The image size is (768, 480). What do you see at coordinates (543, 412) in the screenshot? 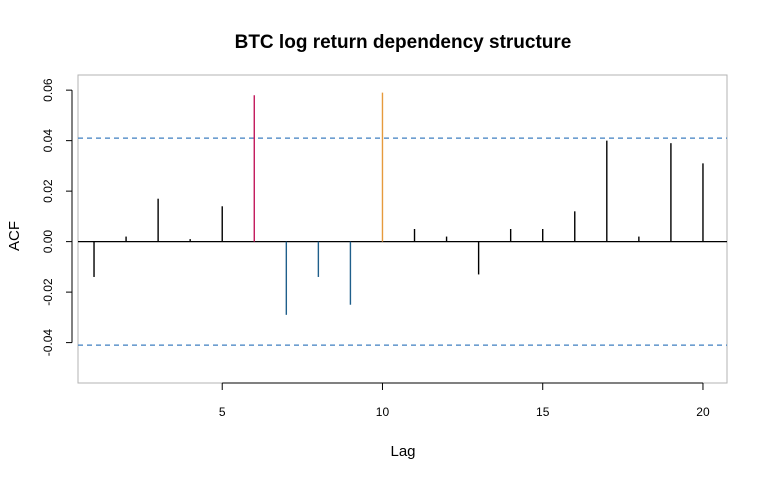
I see `x-tick-label: 15` at bounding box center [543, 412].